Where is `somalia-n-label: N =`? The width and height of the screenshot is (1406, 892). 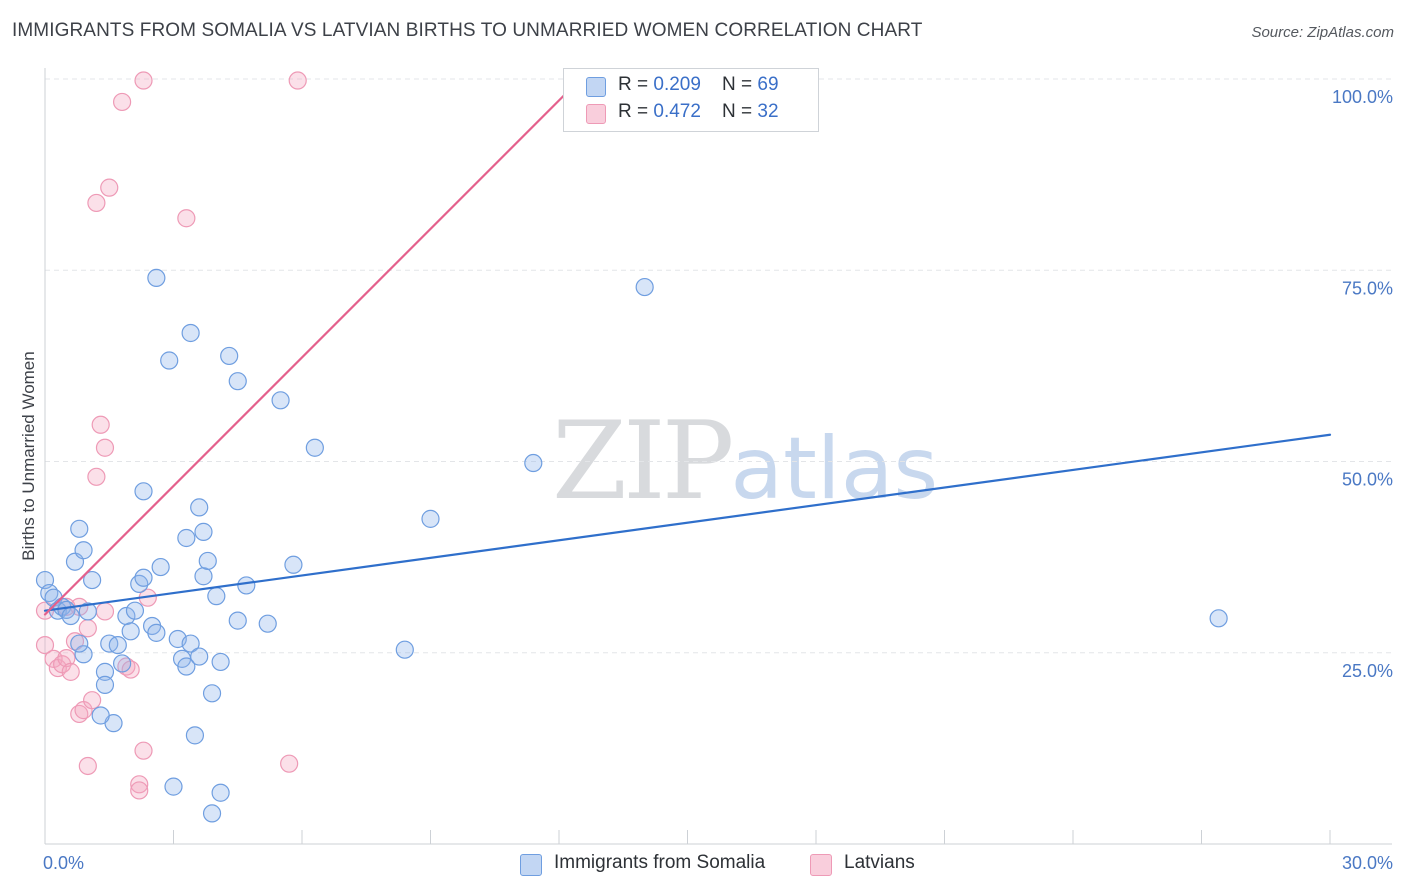
somalia-n-label: N = is located at coordinates (740, 84).